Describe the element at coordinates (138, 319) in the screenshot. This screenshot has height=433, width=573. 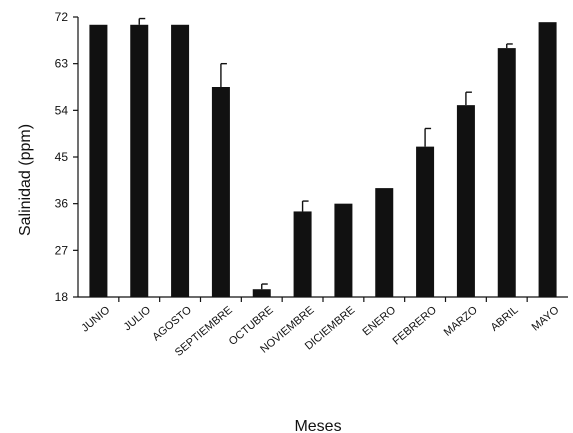
I see `x-tick-label: JULIO` at that location.